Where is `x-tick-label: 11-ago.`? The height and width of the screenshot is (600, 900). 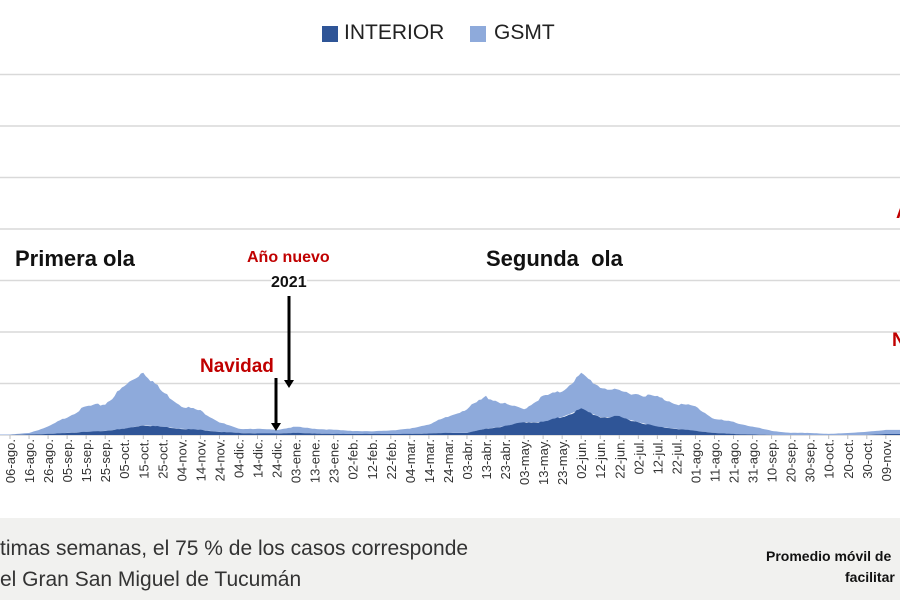
x-tick-label: 11-ago. is located at coordinates (714, 460).